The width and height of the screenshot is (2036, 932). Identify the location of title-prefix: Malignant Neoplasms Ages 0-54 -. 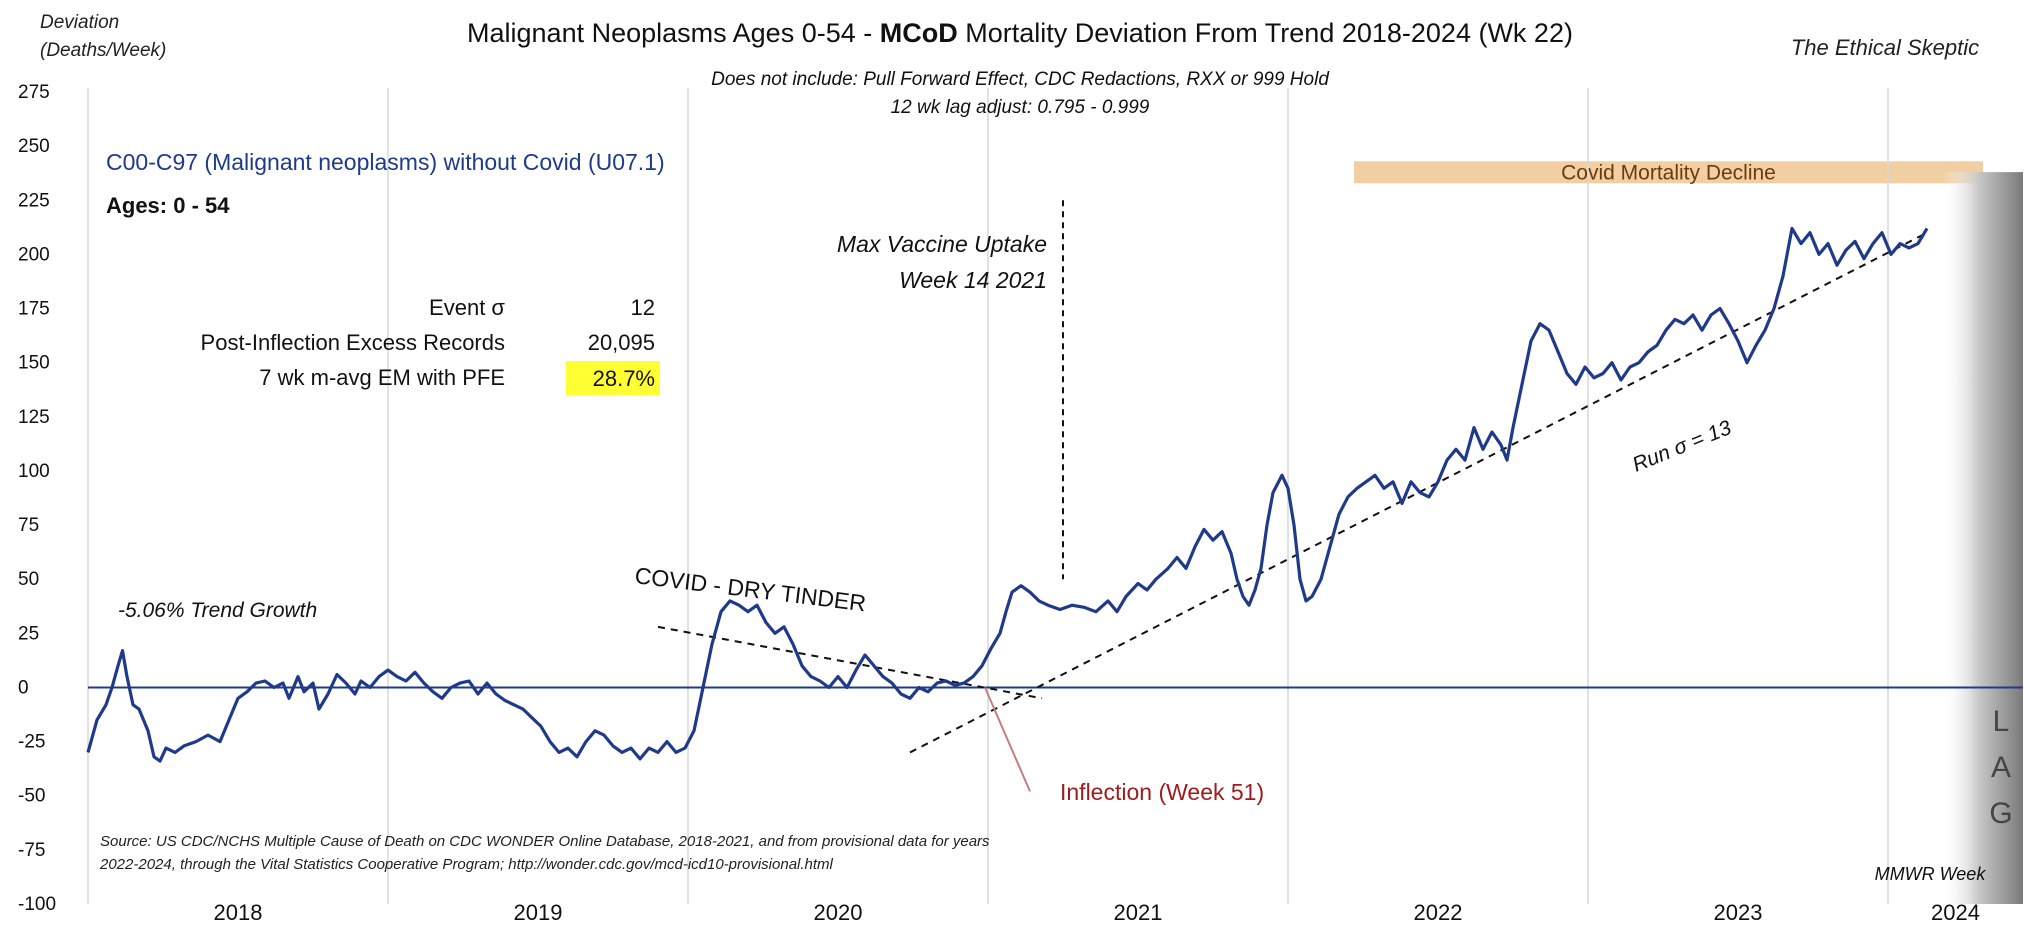
(673, 33).